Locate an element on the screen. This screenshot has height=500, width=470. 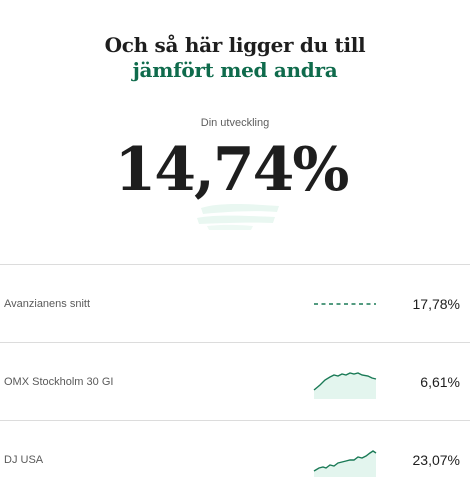
comparison-name: DJ USA is located at coordinates (24, 460).